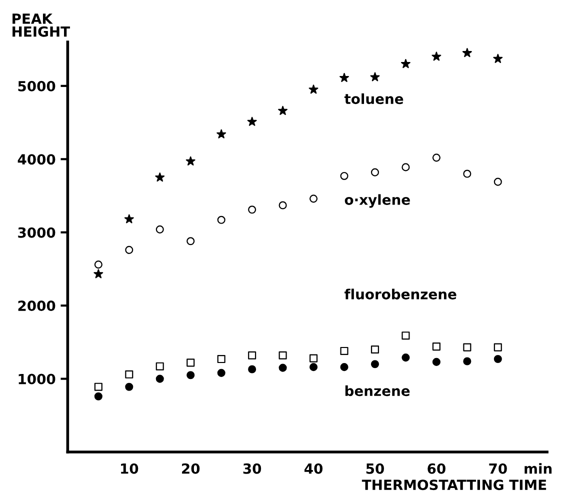  What do you see at coordinates (252, 468) in the screenshot?
I see `x-tick-label: 30` at bounding box center [252, 468].